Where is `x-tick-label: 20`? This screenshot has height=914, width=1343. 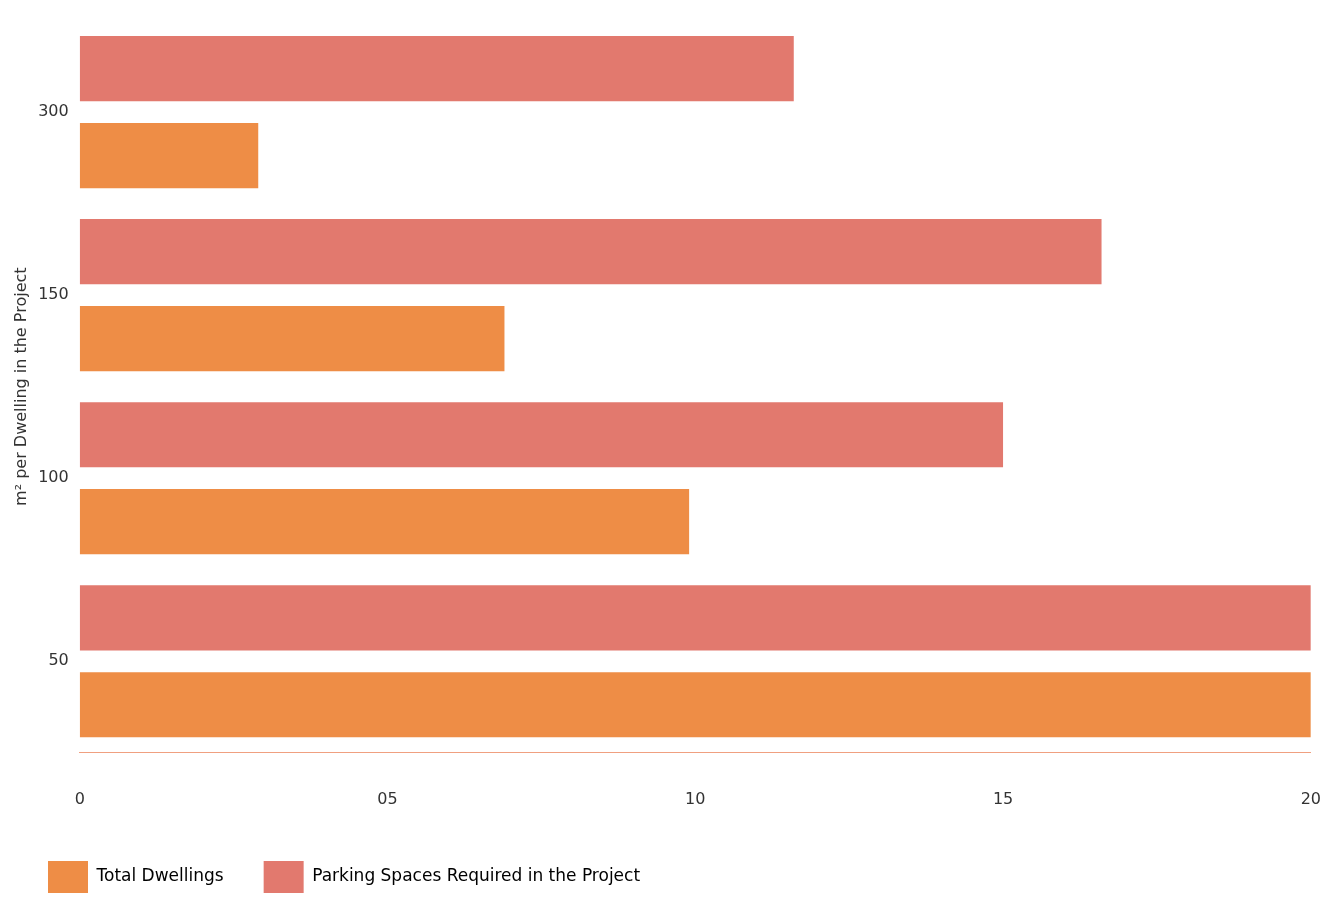 x-tick-label: 20 is located at coordinates (1310, 798).